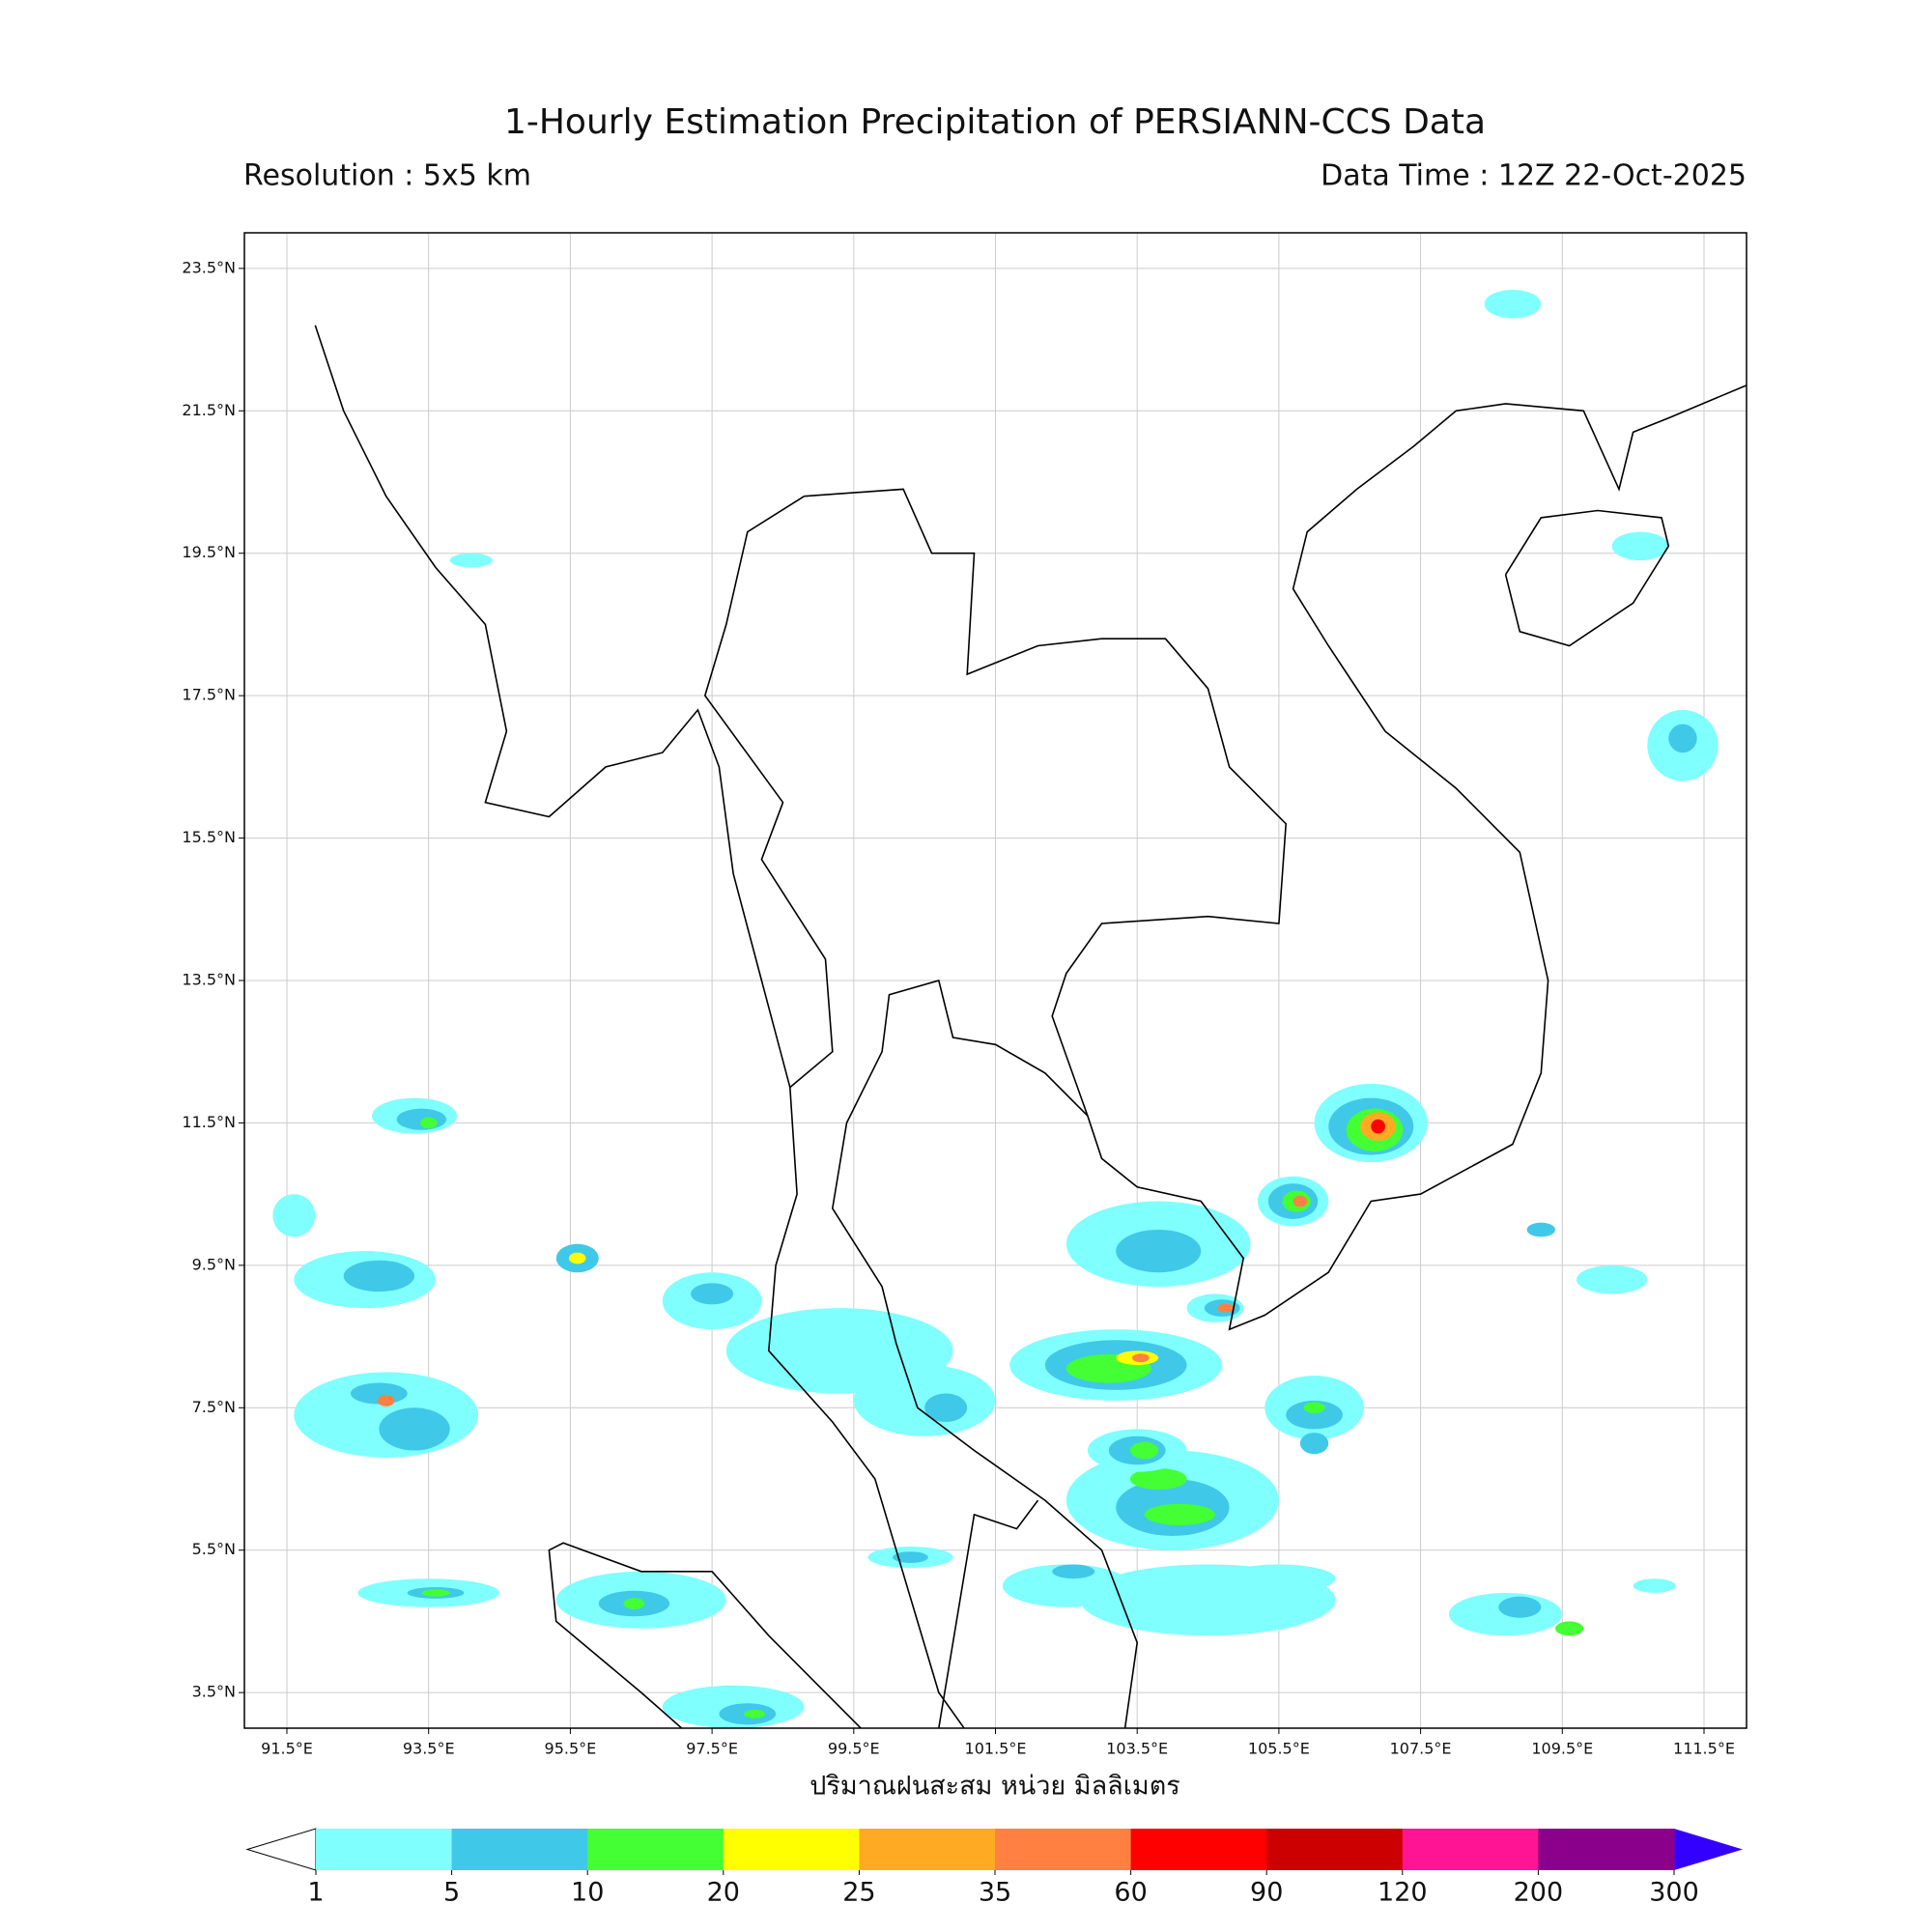 This screenshot has width=1932, height=1932. Describe the element at coordinates (214, 1264) in the screenshot. I see `y-tick-label: 9.5°N` at that location.